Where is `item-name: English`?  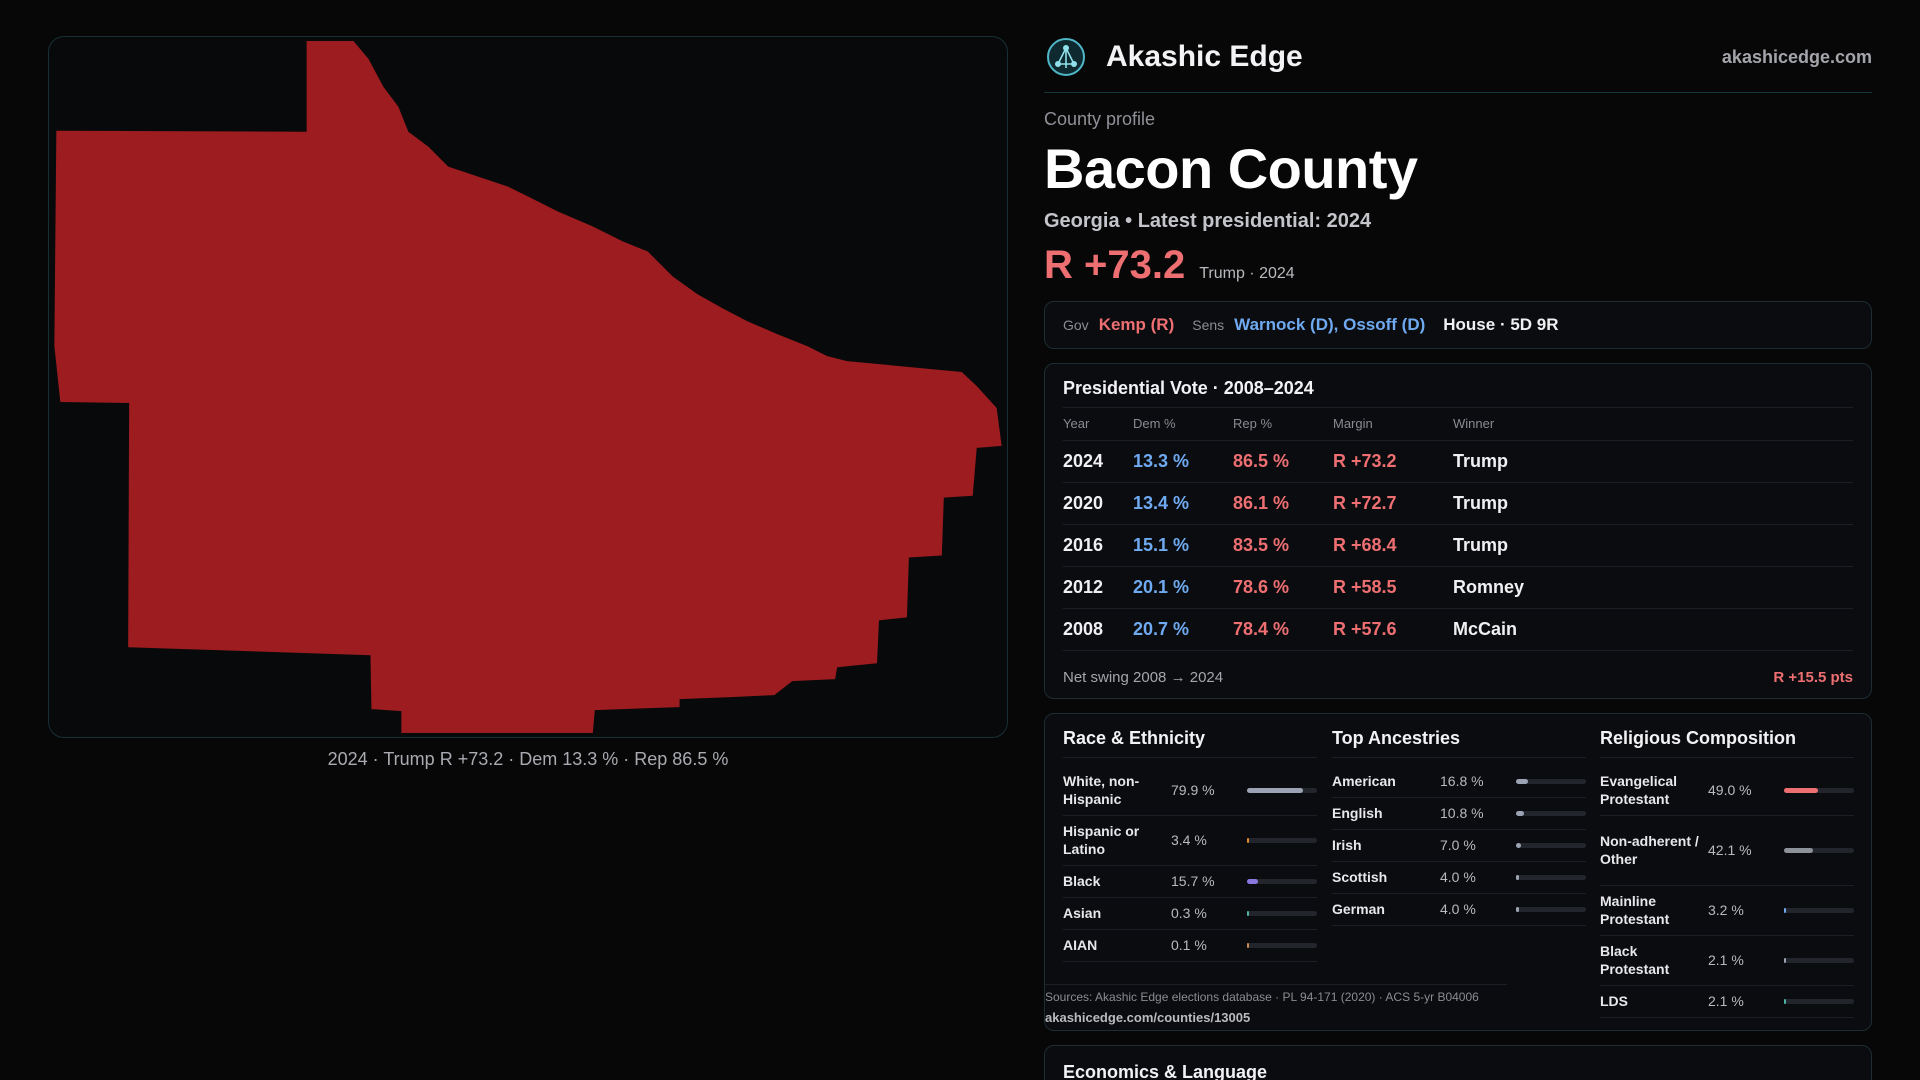
item-name: English is located at coordinates (1357, 813).